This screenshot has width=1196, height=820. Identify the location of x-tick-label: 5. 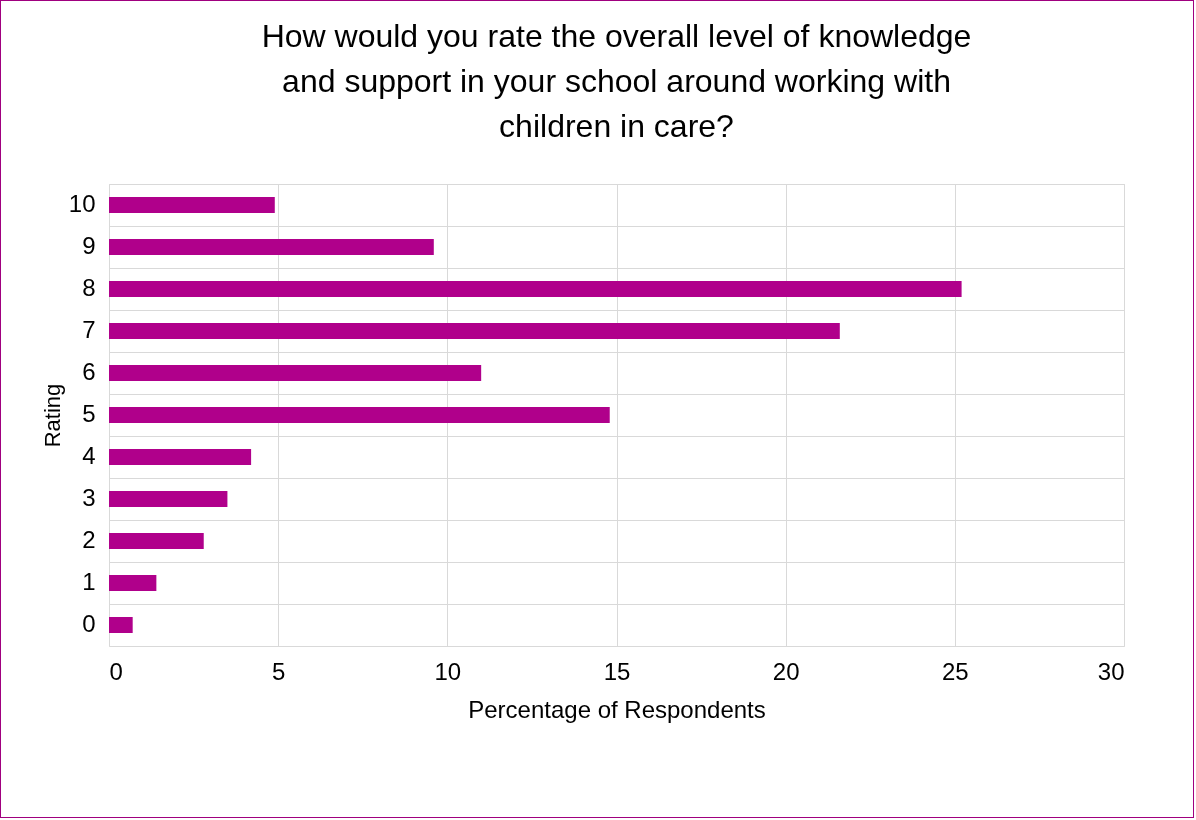
(278, 671).